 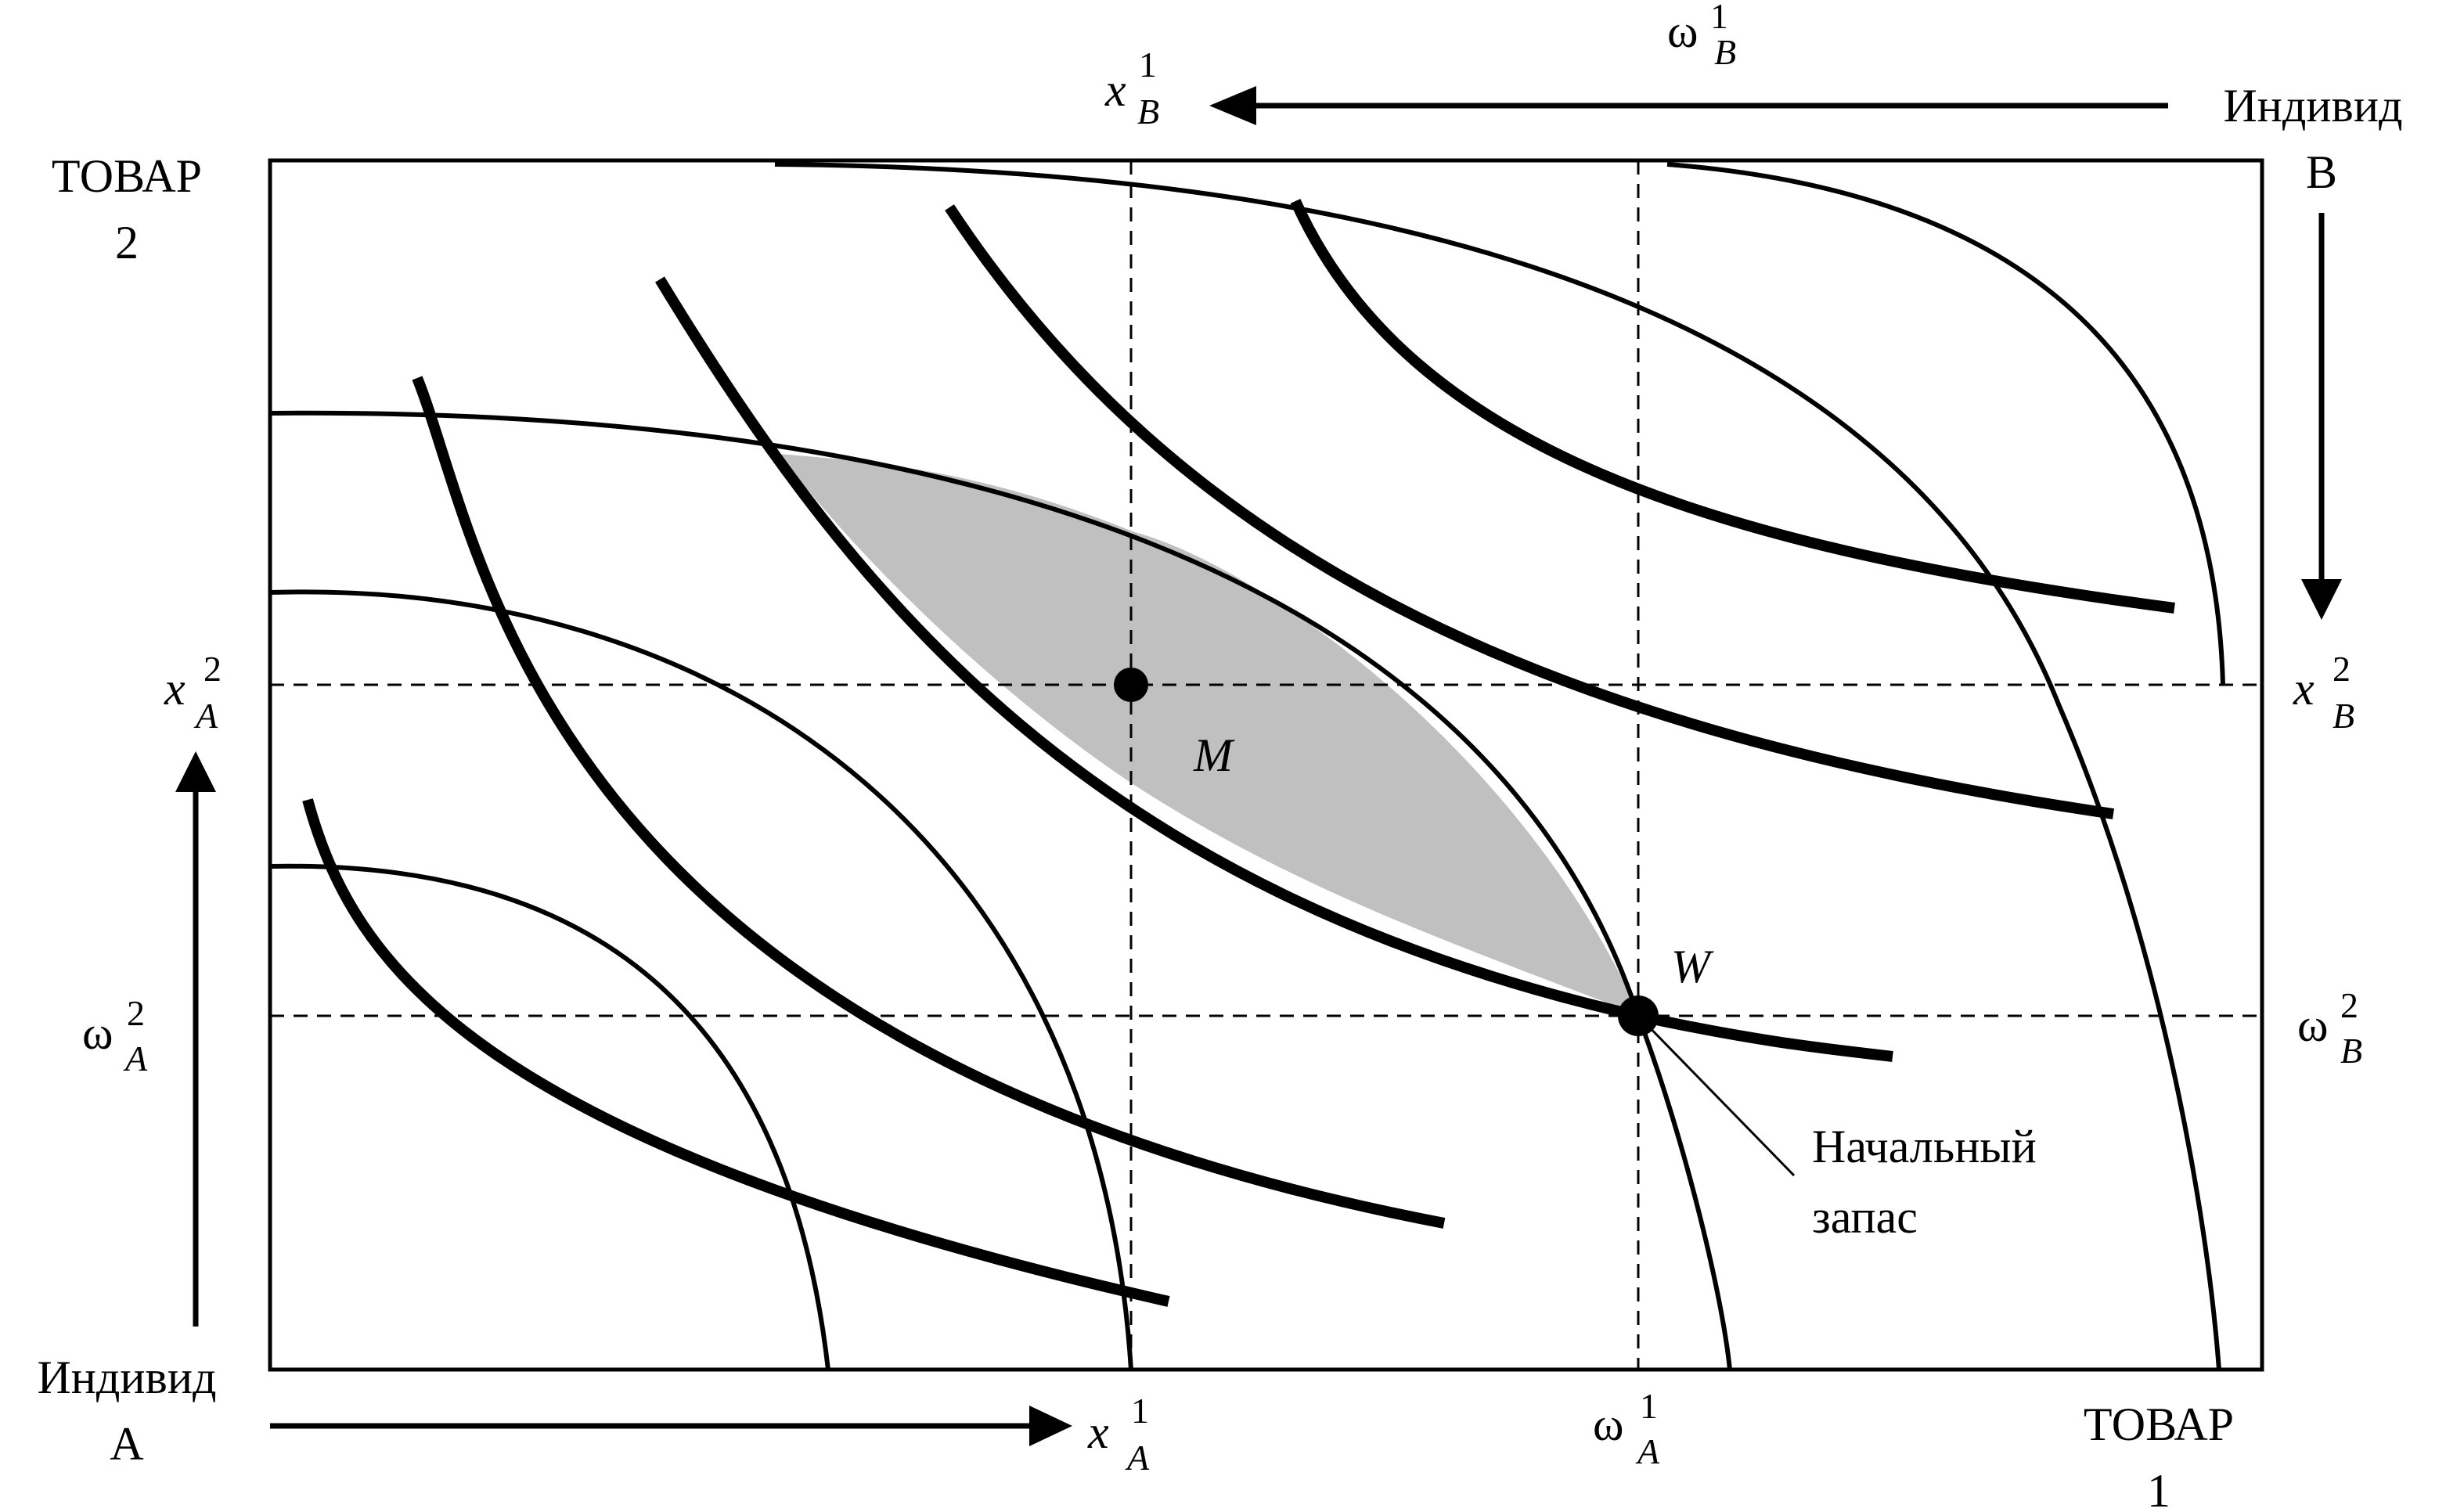 I want to click on label-omega-a2: ω 2 A, so click(x=115, y=1035).